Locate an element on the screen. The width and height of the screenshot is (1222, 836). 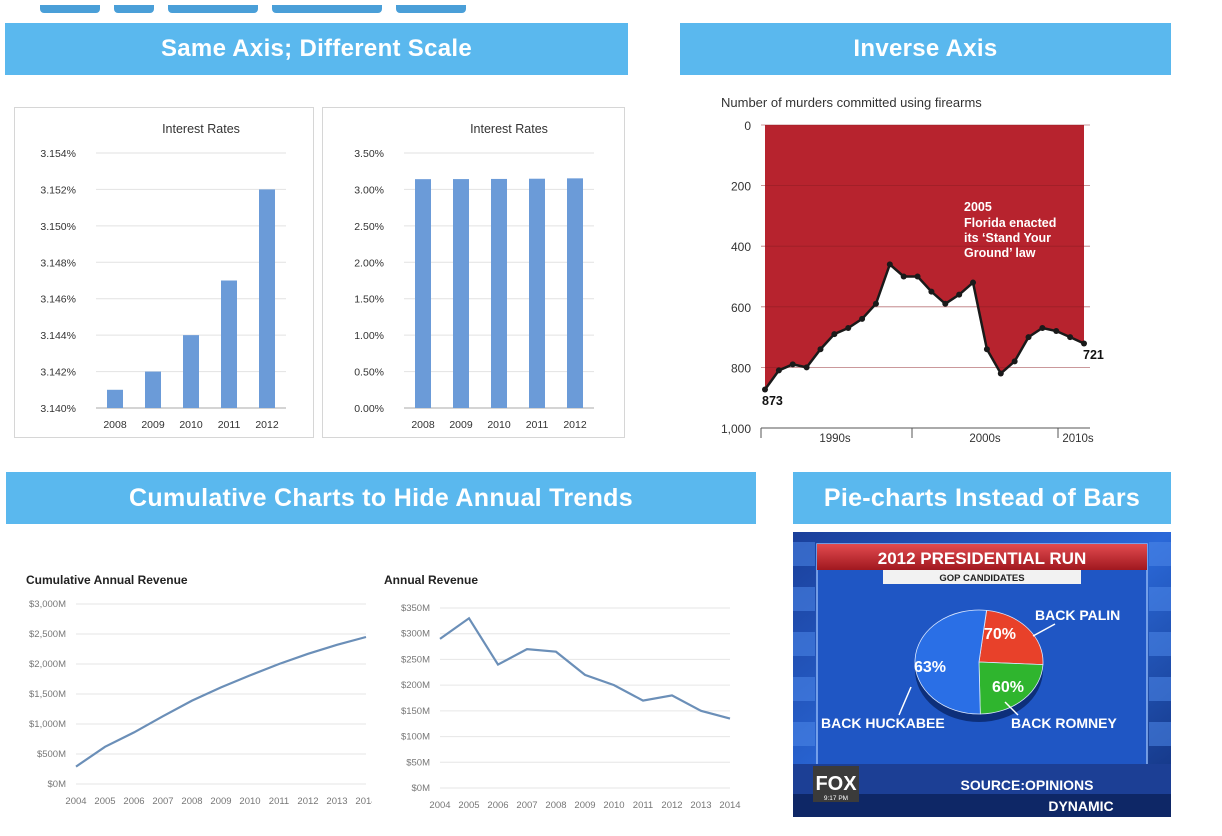
y-tick-label: $250M is located at coordinates (415, 659).